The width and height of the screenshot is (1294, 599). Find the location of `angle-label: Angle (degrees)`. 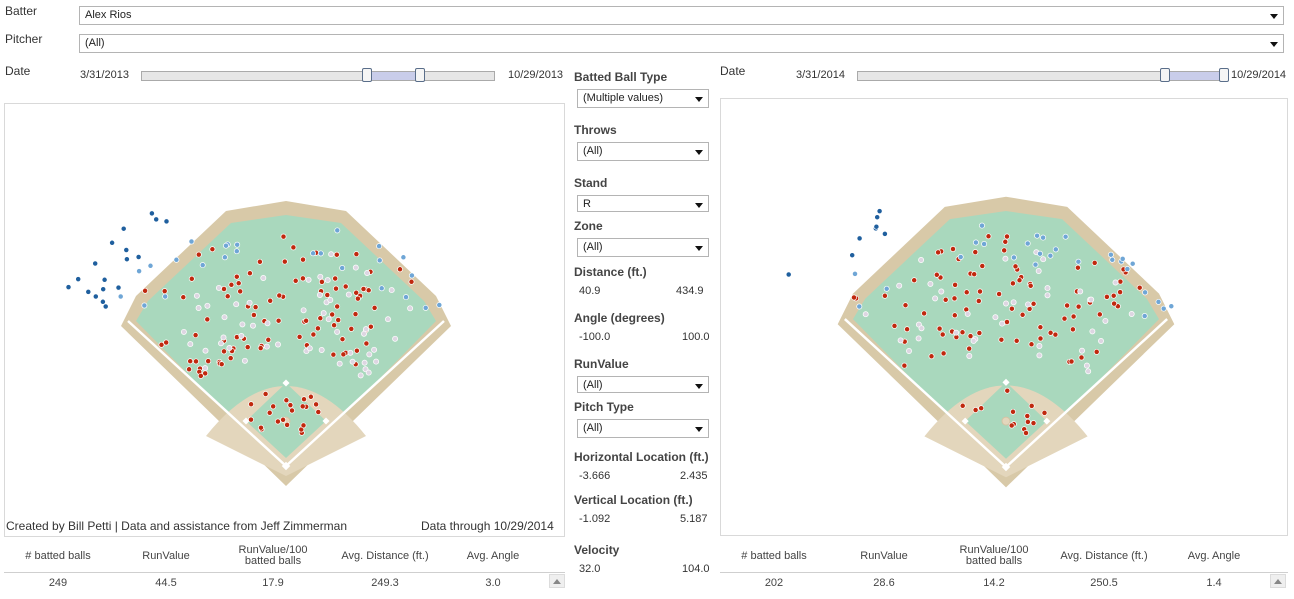

angle-label: Angle (degrees) is located at coordinates (619, 318).